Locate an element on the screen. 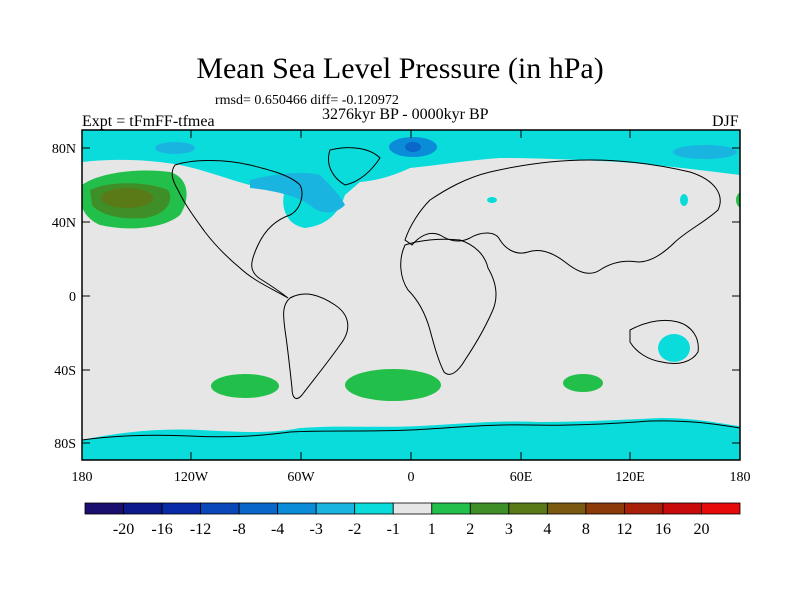 This screenshot has width=800, height=600. colorbar-label: 1 is located at coordinates (432, 529).